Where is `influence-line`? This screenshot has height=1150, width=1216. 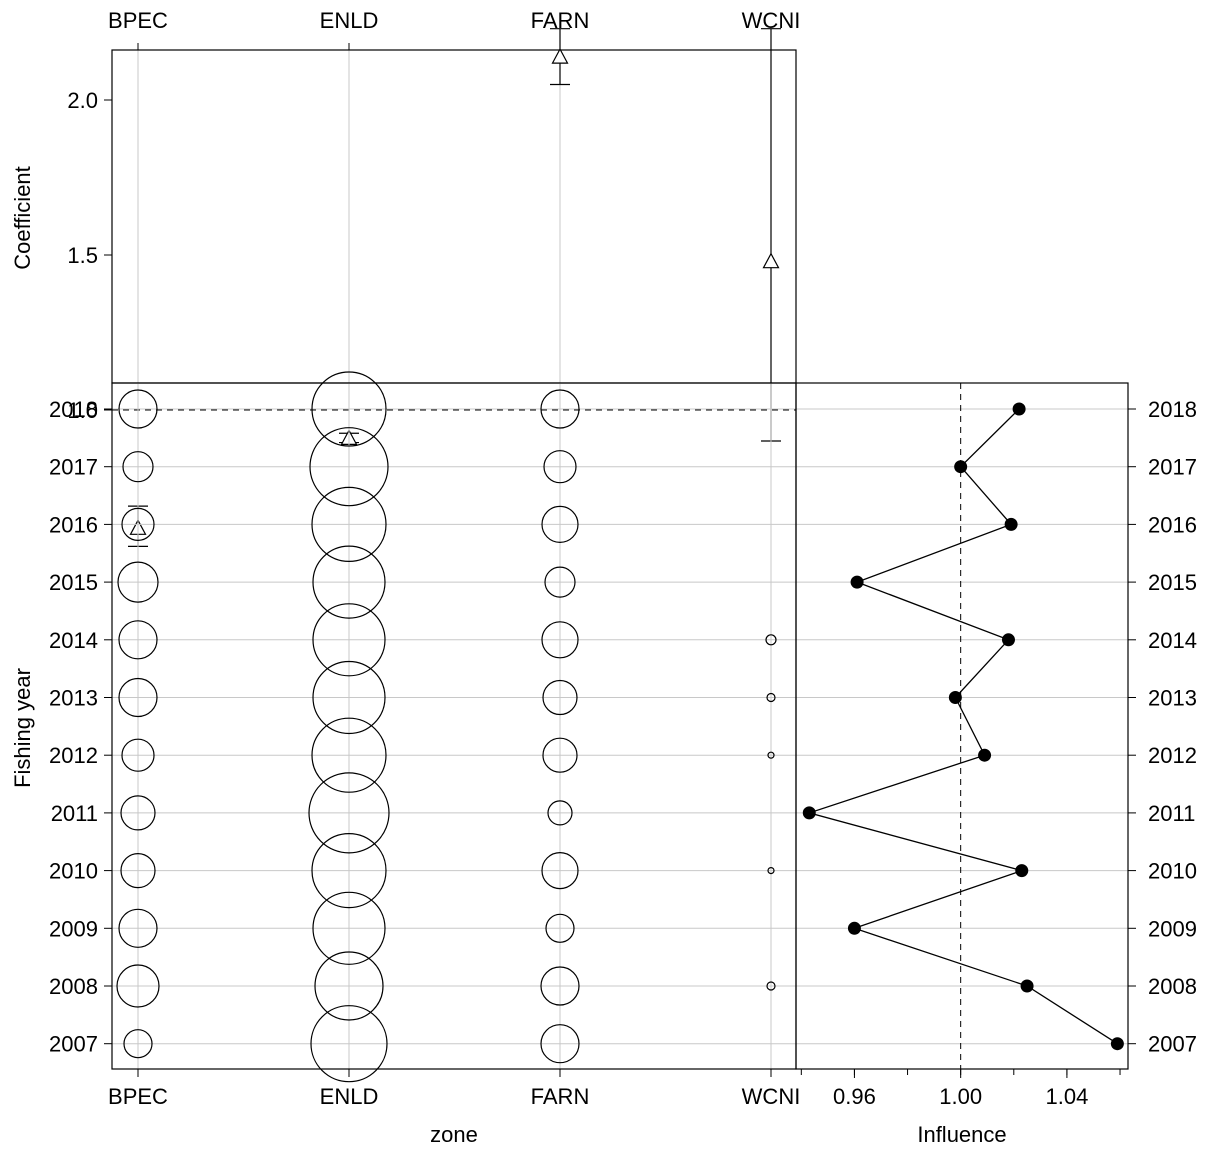 influence-line is located at coordinates (962, 726).